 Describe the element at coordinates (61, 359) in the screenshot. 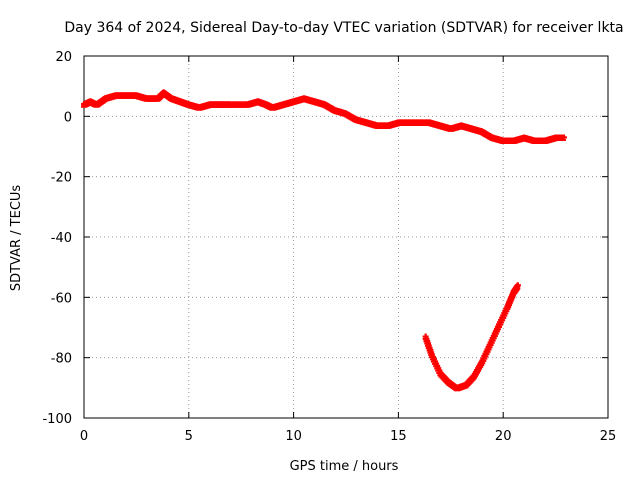

I see `y-tick-label: -80` at that location.